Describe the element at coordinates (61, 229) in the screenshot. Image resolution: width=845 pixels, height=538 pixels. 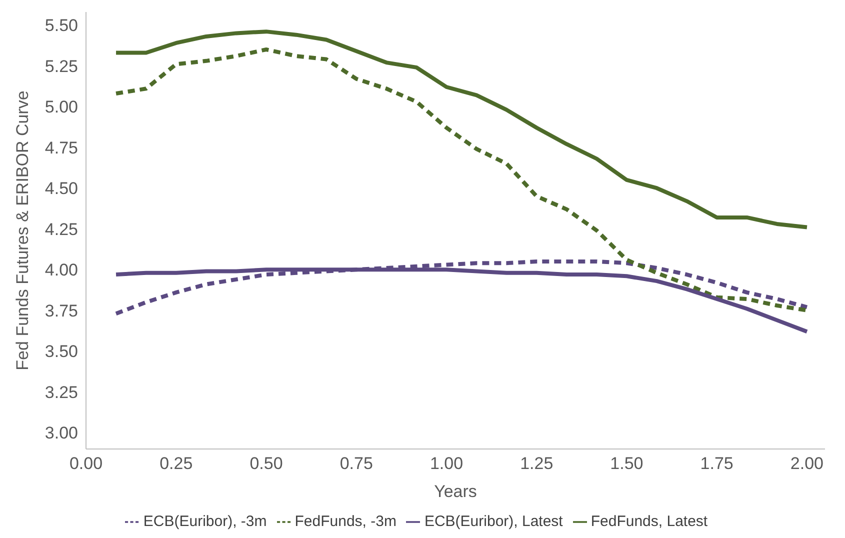
I see `y-tick-label: 4.25` at that location.